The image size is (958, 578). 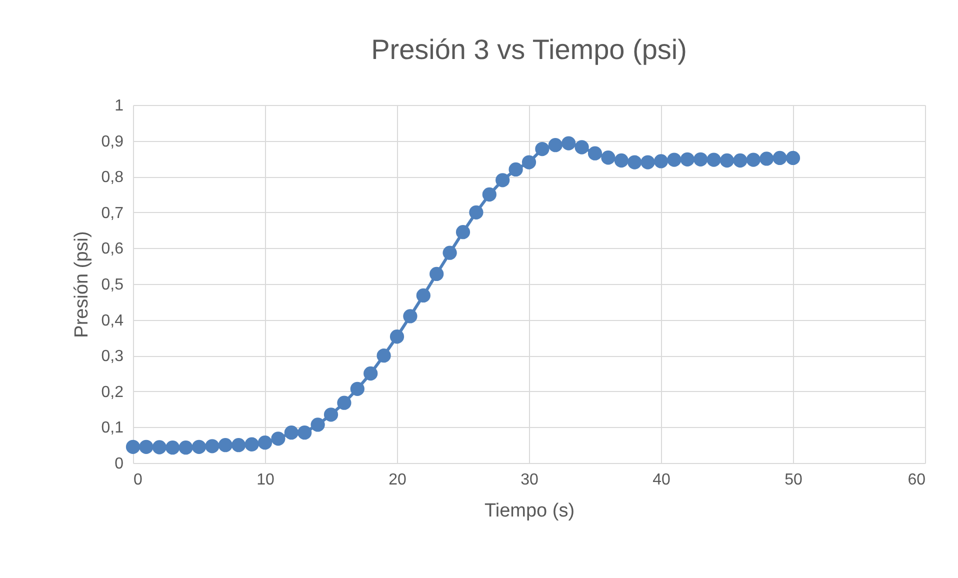 I want to click on chart-title: Presión 3 vs Tiempo (psi), so click(x=529, y=49).